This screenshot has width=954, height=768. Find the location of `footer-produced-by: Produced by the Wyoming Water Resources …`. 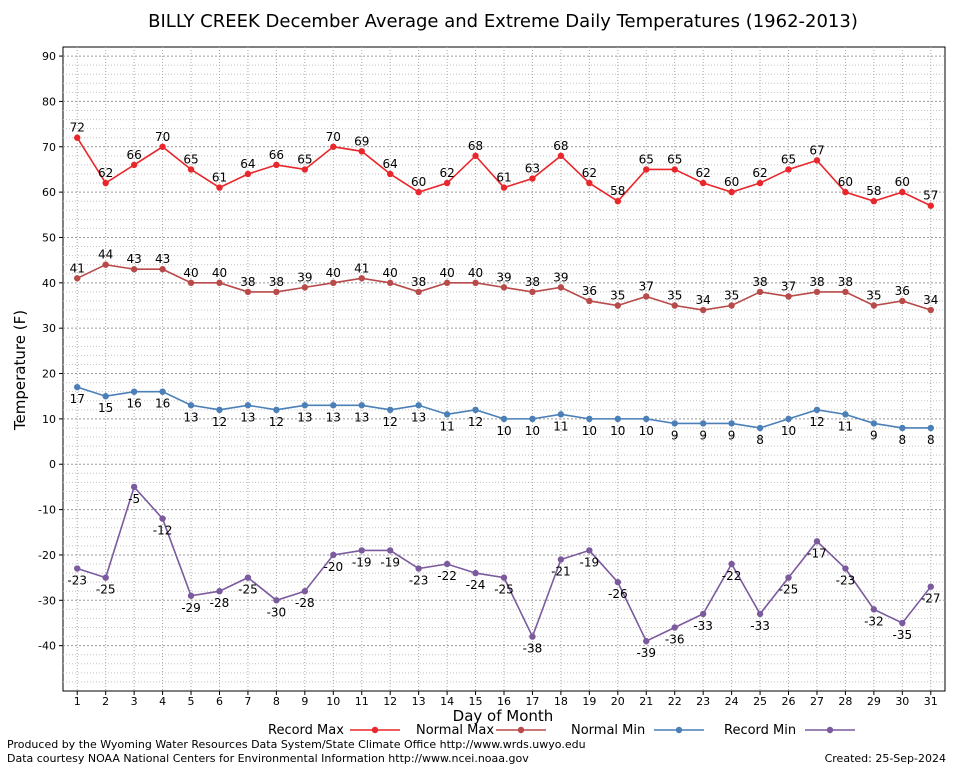

footer-produced-by: Produced by the Wyoming Water Resources … is located at coordinates (296, 744).